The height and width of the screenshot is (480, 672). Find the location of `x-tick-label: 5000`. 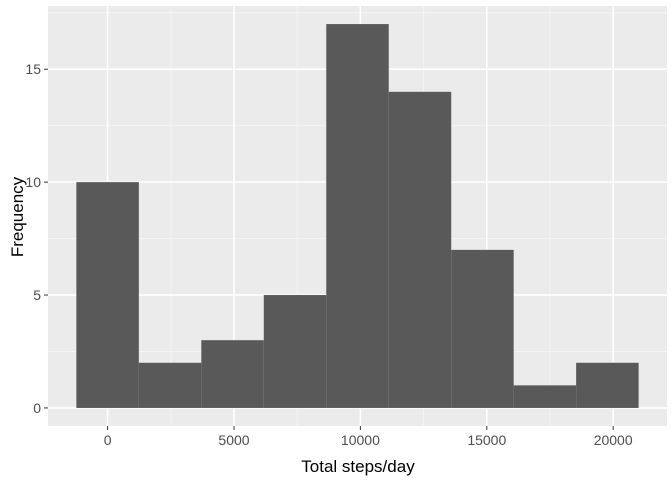

x-tick-label: 5000 is located at coordinates (233, 440).